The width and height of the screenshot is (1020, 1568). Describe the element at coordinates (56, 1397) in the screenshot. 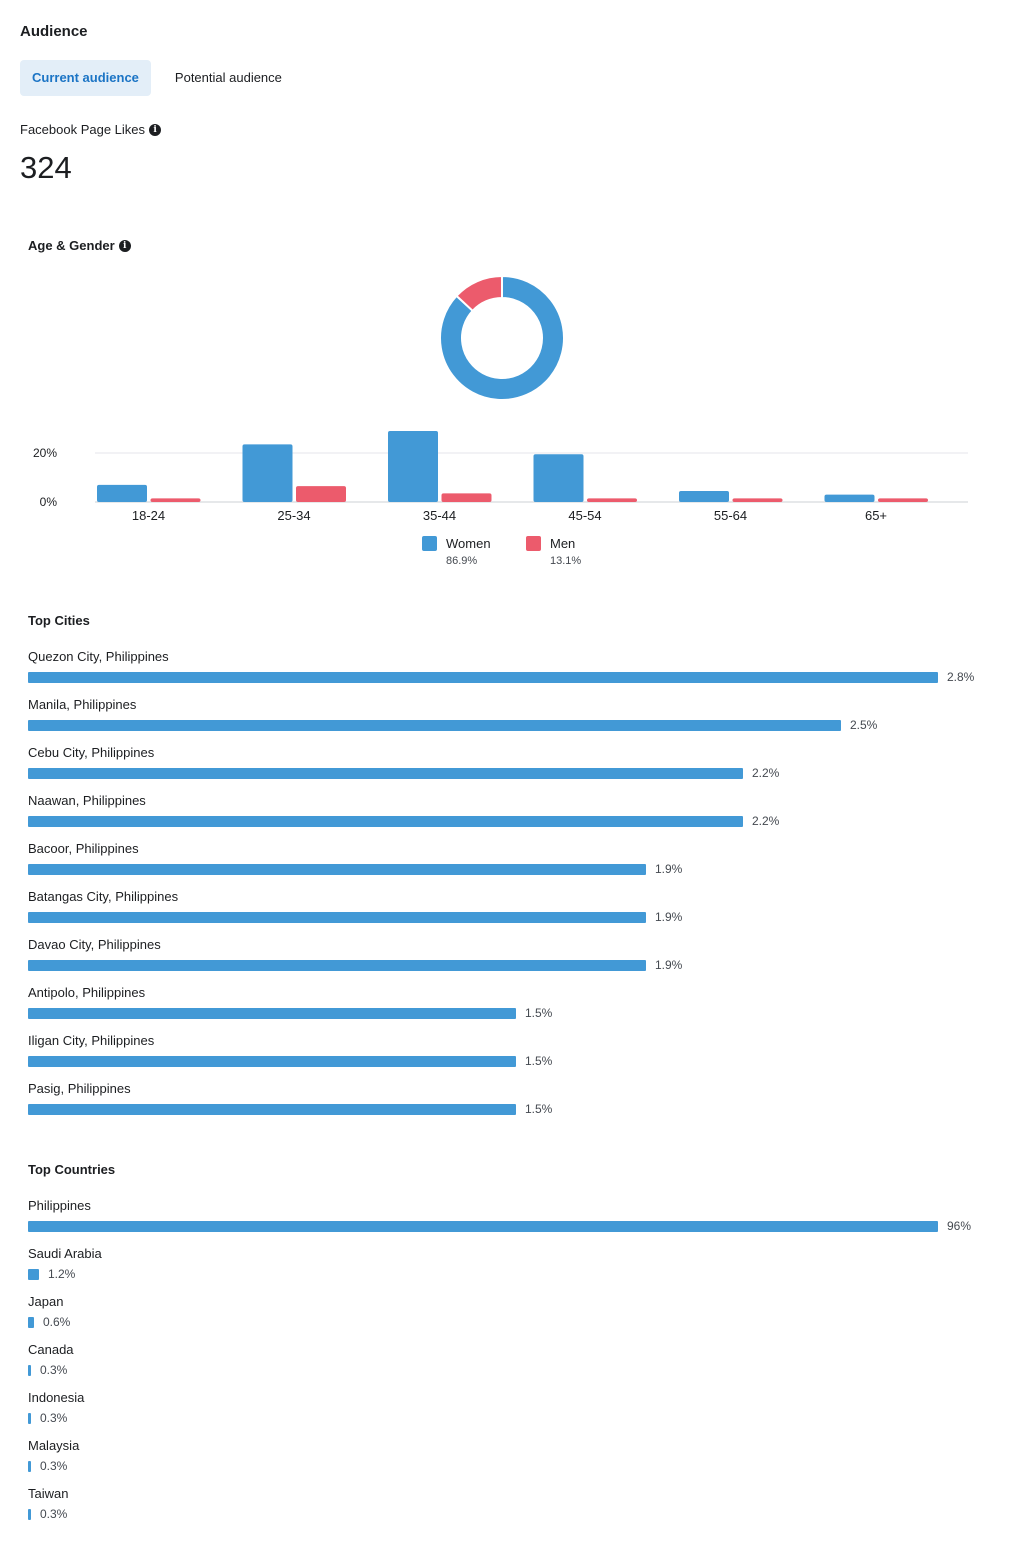

I see `country-name: Indonesia` at that location.